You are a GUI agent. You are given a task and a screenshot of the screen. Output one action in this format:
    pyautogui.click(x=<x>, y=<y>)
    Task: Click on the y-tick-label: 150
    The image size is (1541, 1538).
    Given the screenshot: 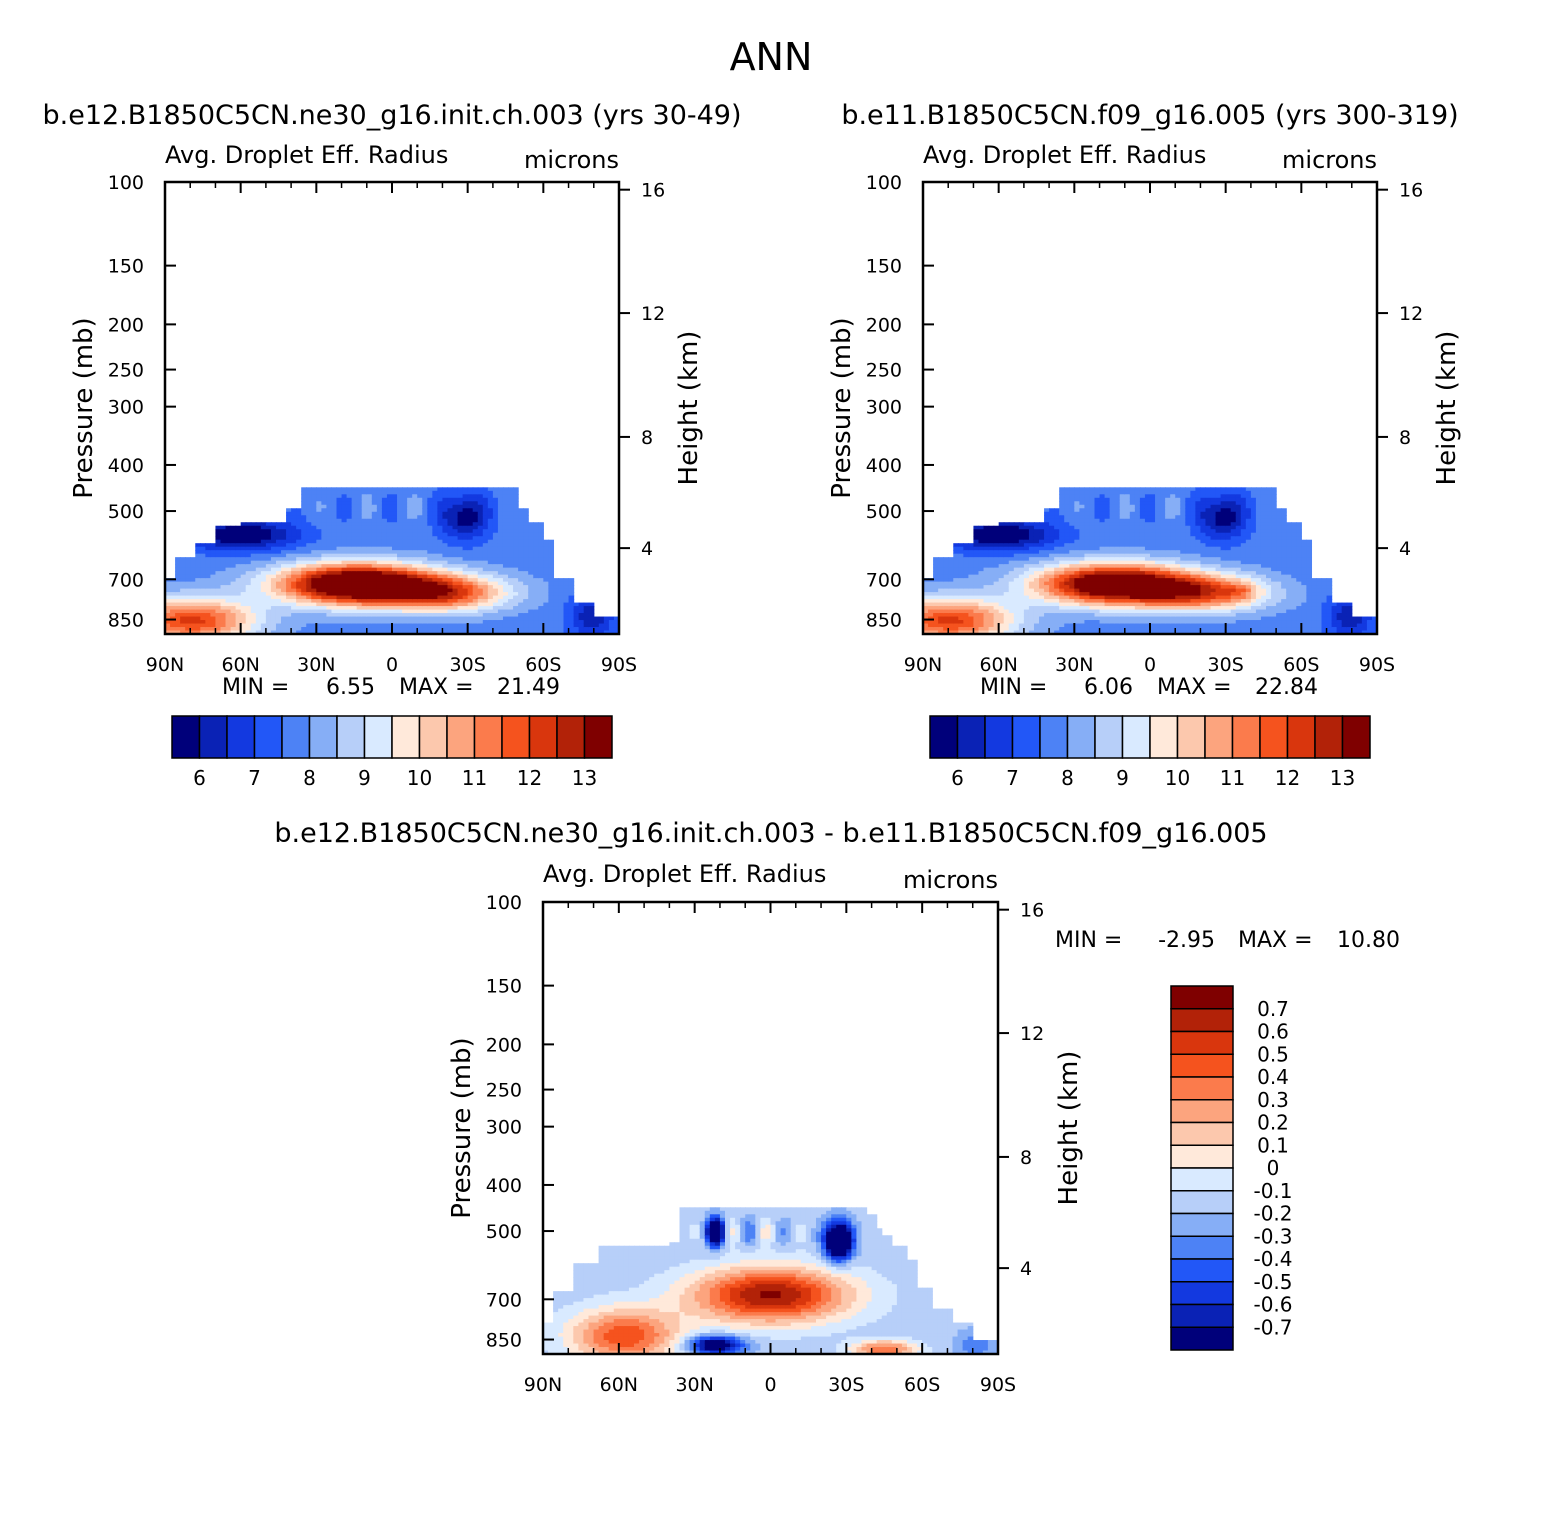 What is the action you would take?
    pyautogui.click(x=126, y=267)
    